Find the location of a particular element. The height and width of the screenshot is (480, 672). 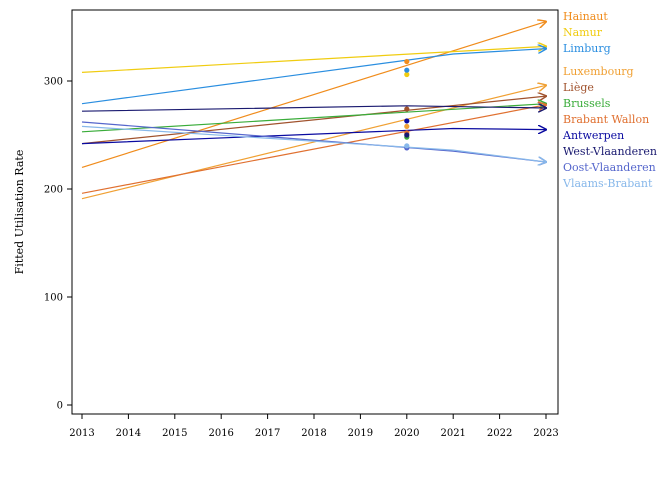

legend-entry: Limburg is located at coordinates (587, 48).